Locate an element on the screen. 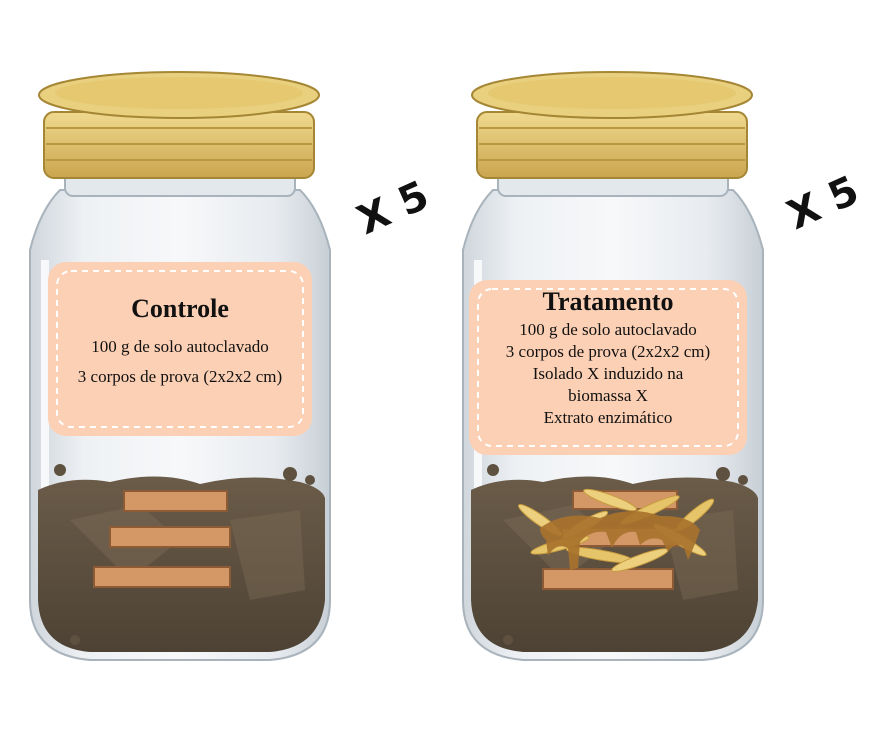  treatment-line-5: Extrato enzimático is located at coordinates (608, 417).